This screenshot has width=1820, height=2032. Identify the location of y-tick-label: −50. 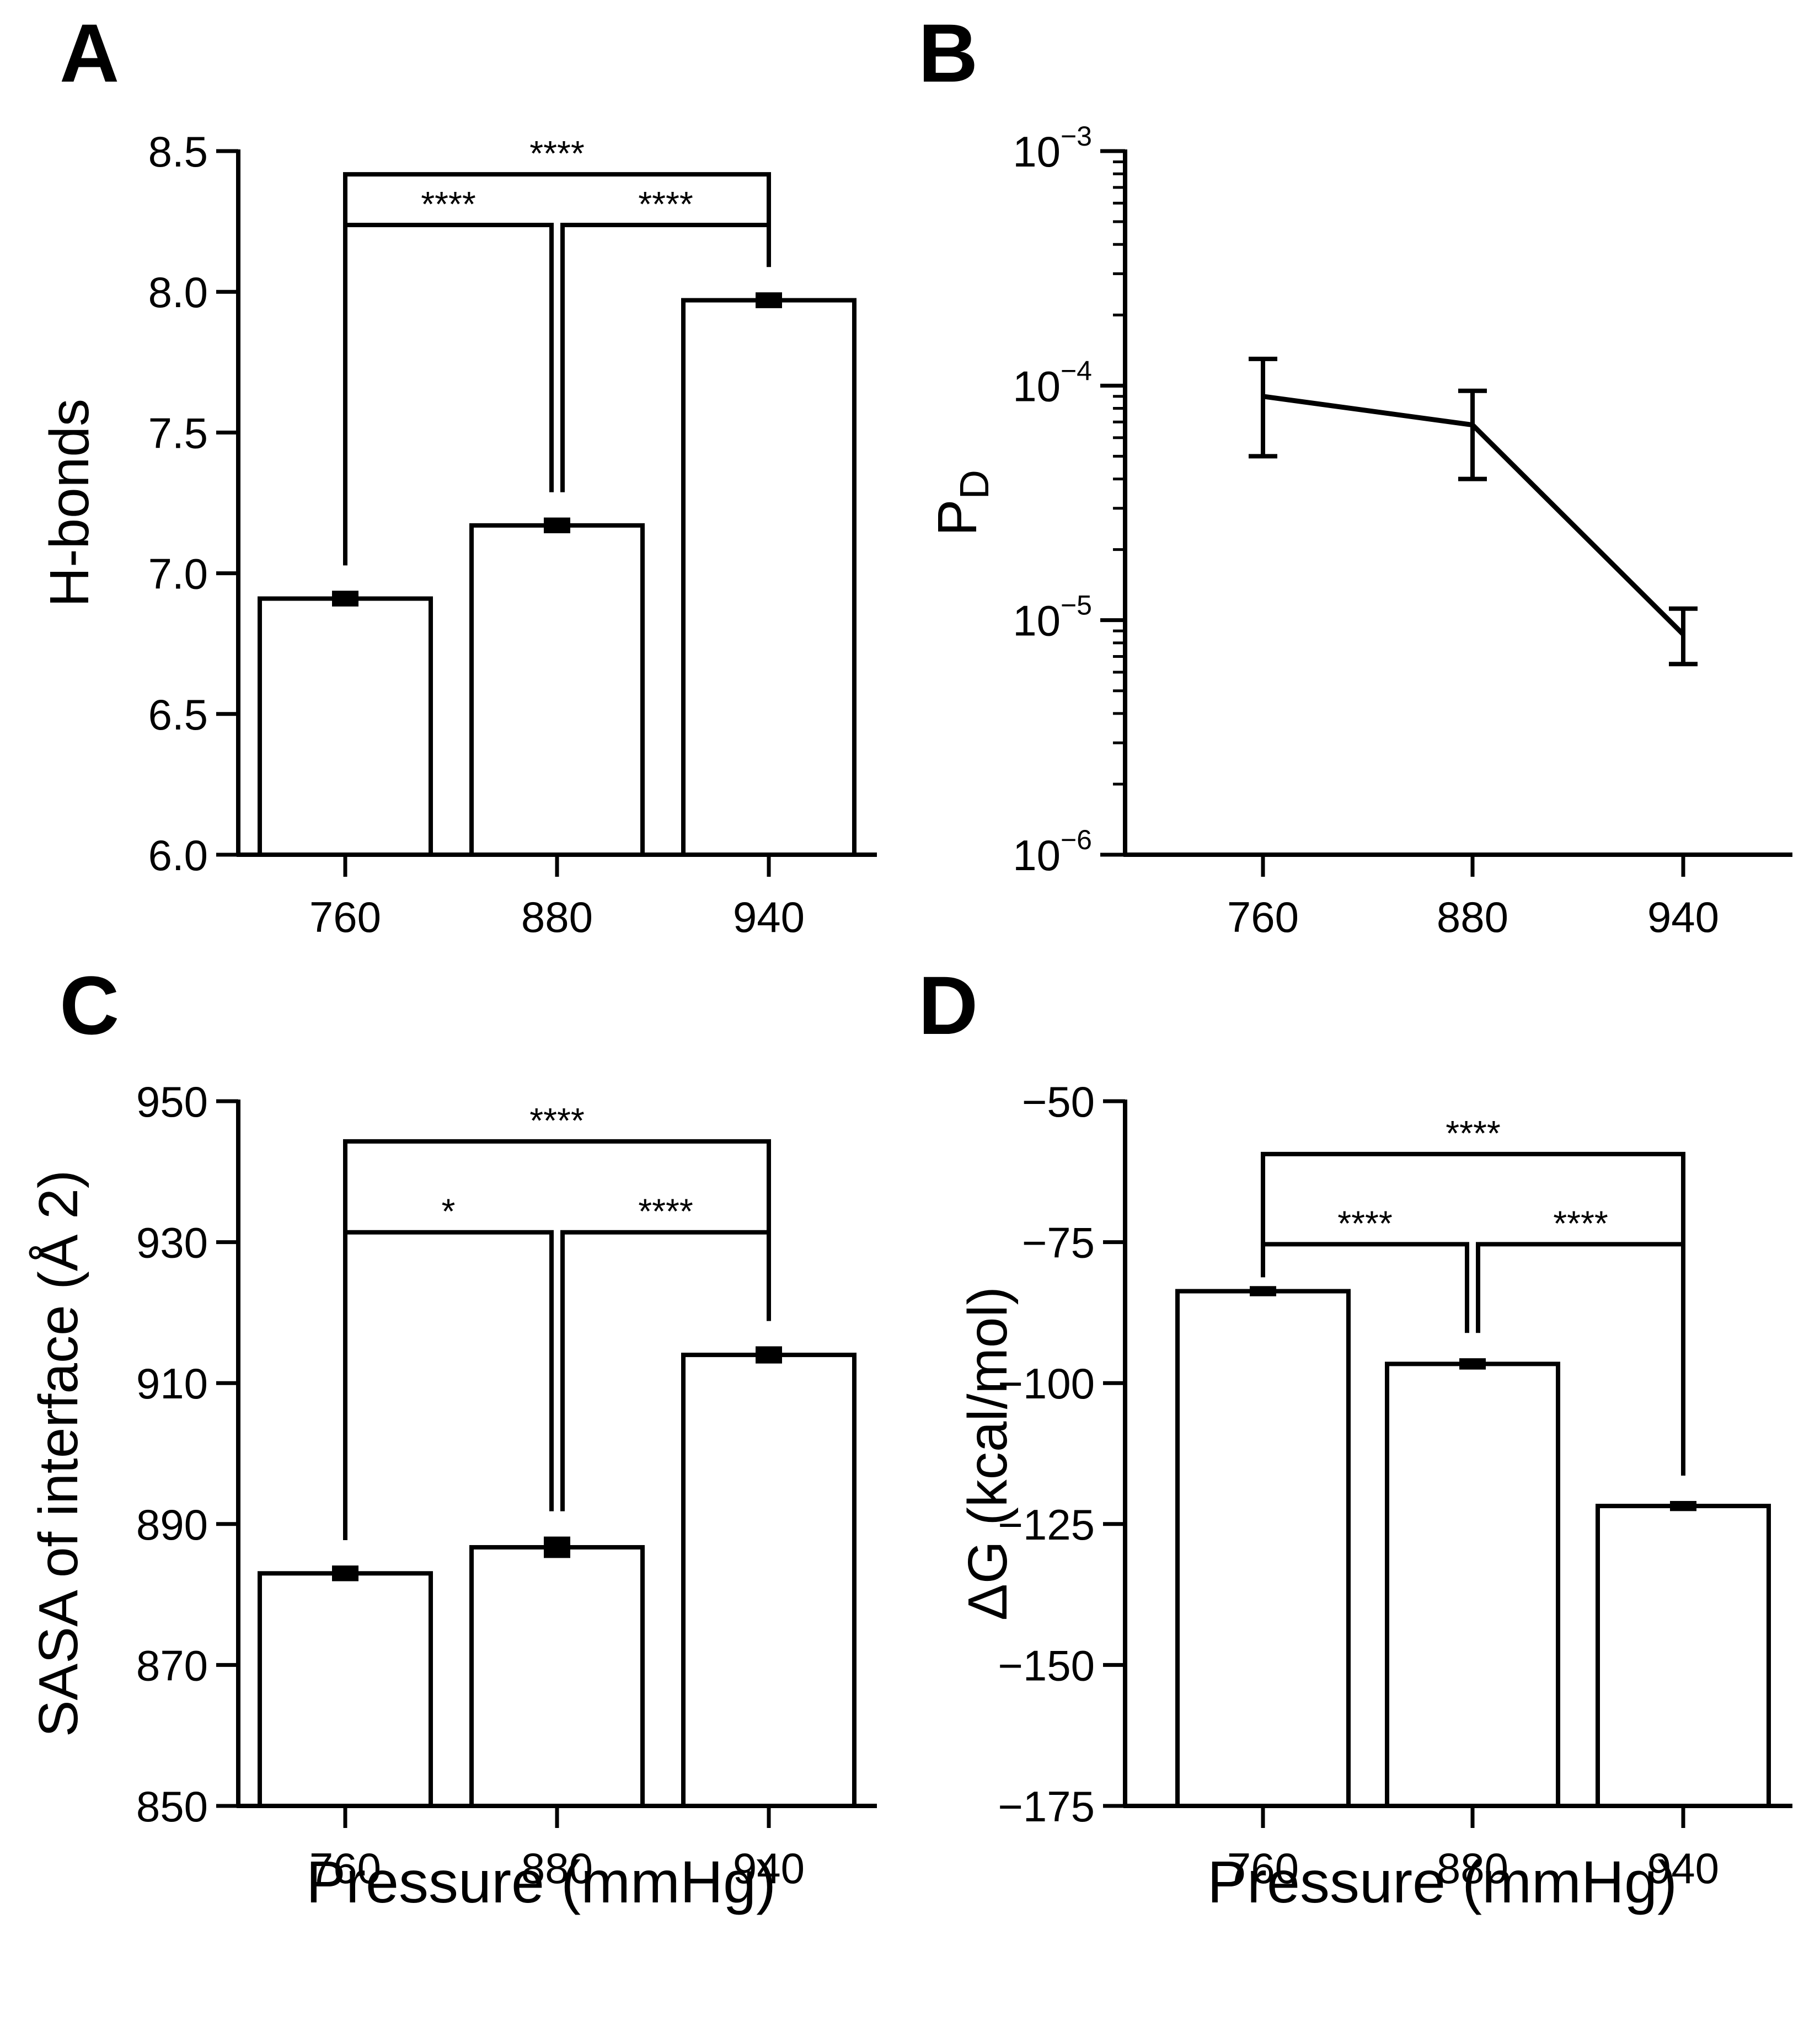
(1058, 1101).